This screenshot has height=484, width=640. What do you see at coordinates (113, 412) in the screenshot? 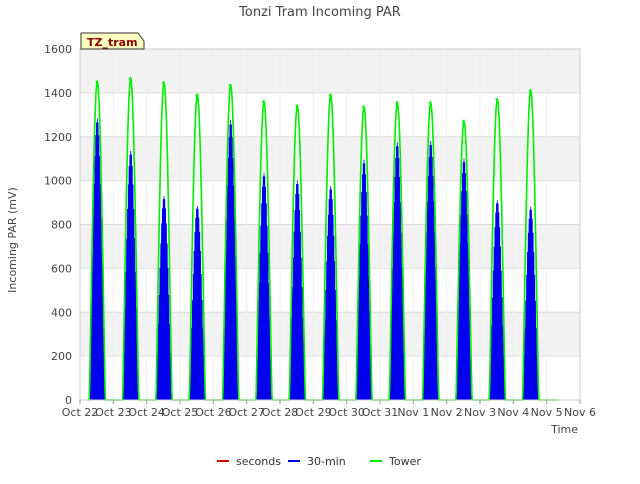
I see `x-tick-label: Oct 23` at bounding box center [113, 412].